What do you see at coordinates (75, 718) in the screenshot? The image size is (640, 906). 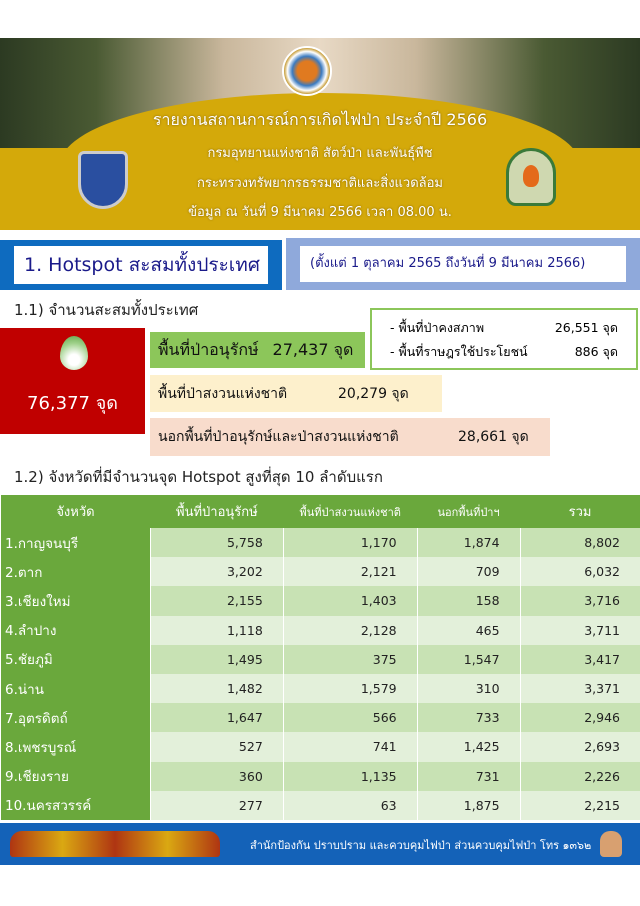 I see `province-cell: 7.อุตรดิตถ์` at bounding box center [75, 718].